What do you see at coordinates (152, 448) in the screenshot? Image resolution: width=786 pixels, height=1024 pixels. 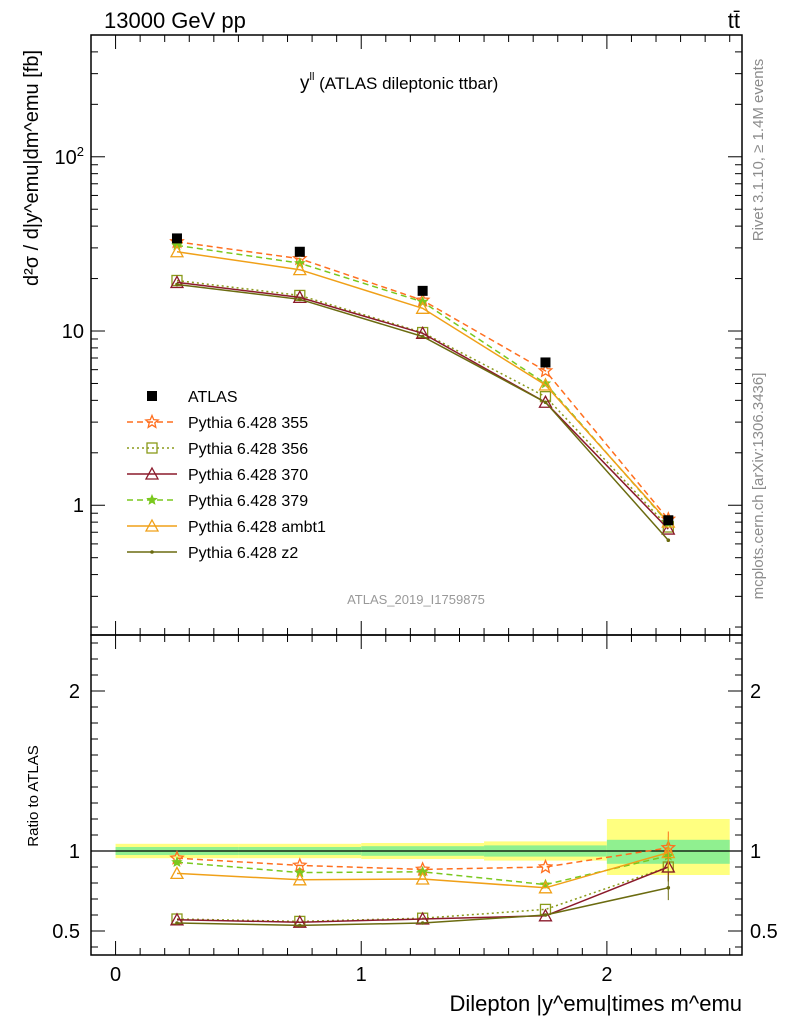 I see `legend-marker-p356` at bounding box center [152, 448].